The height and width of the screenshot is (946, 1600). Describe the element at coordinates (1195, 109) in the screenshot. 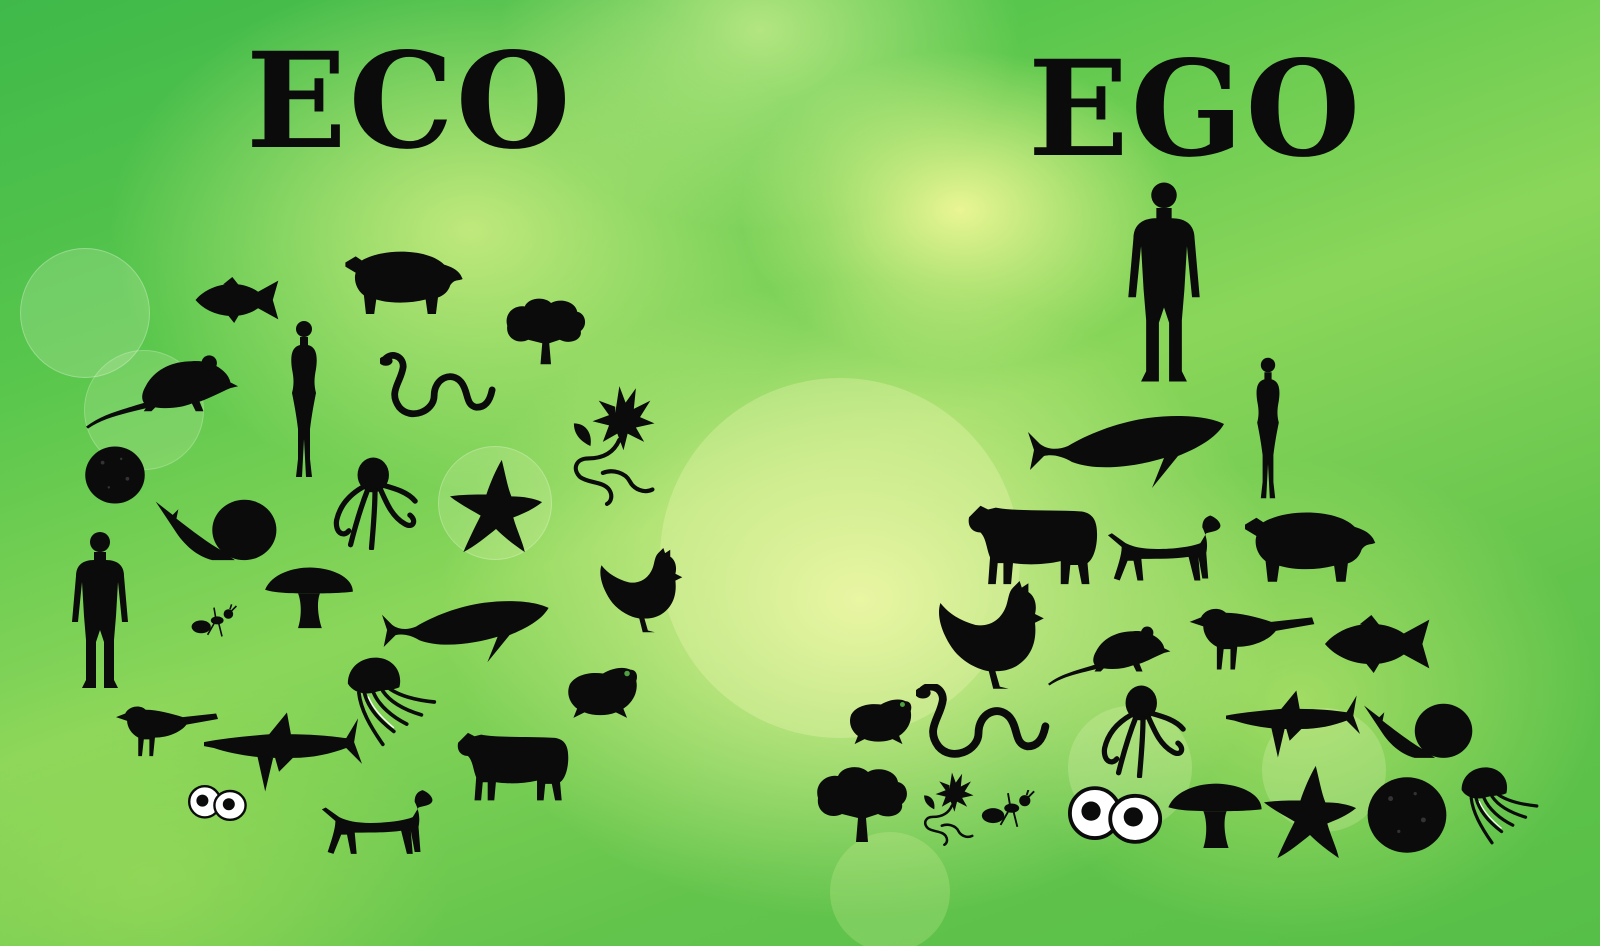

I see `ego-title: EGO` at that location.